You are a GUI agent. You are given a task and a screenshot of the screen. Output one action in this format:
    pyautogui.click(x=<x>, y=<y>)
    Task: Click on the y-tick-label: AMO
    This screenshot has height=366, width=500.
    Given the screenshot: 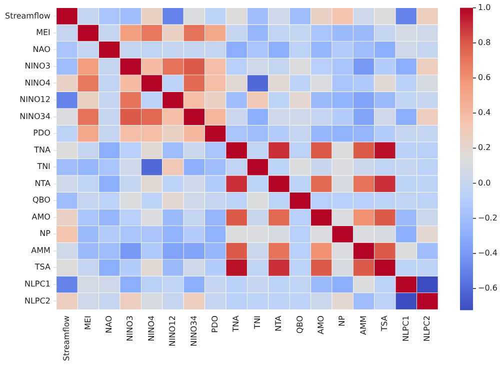 What is the action you would take?
    pyautogui.click(x=41, y=217)
    